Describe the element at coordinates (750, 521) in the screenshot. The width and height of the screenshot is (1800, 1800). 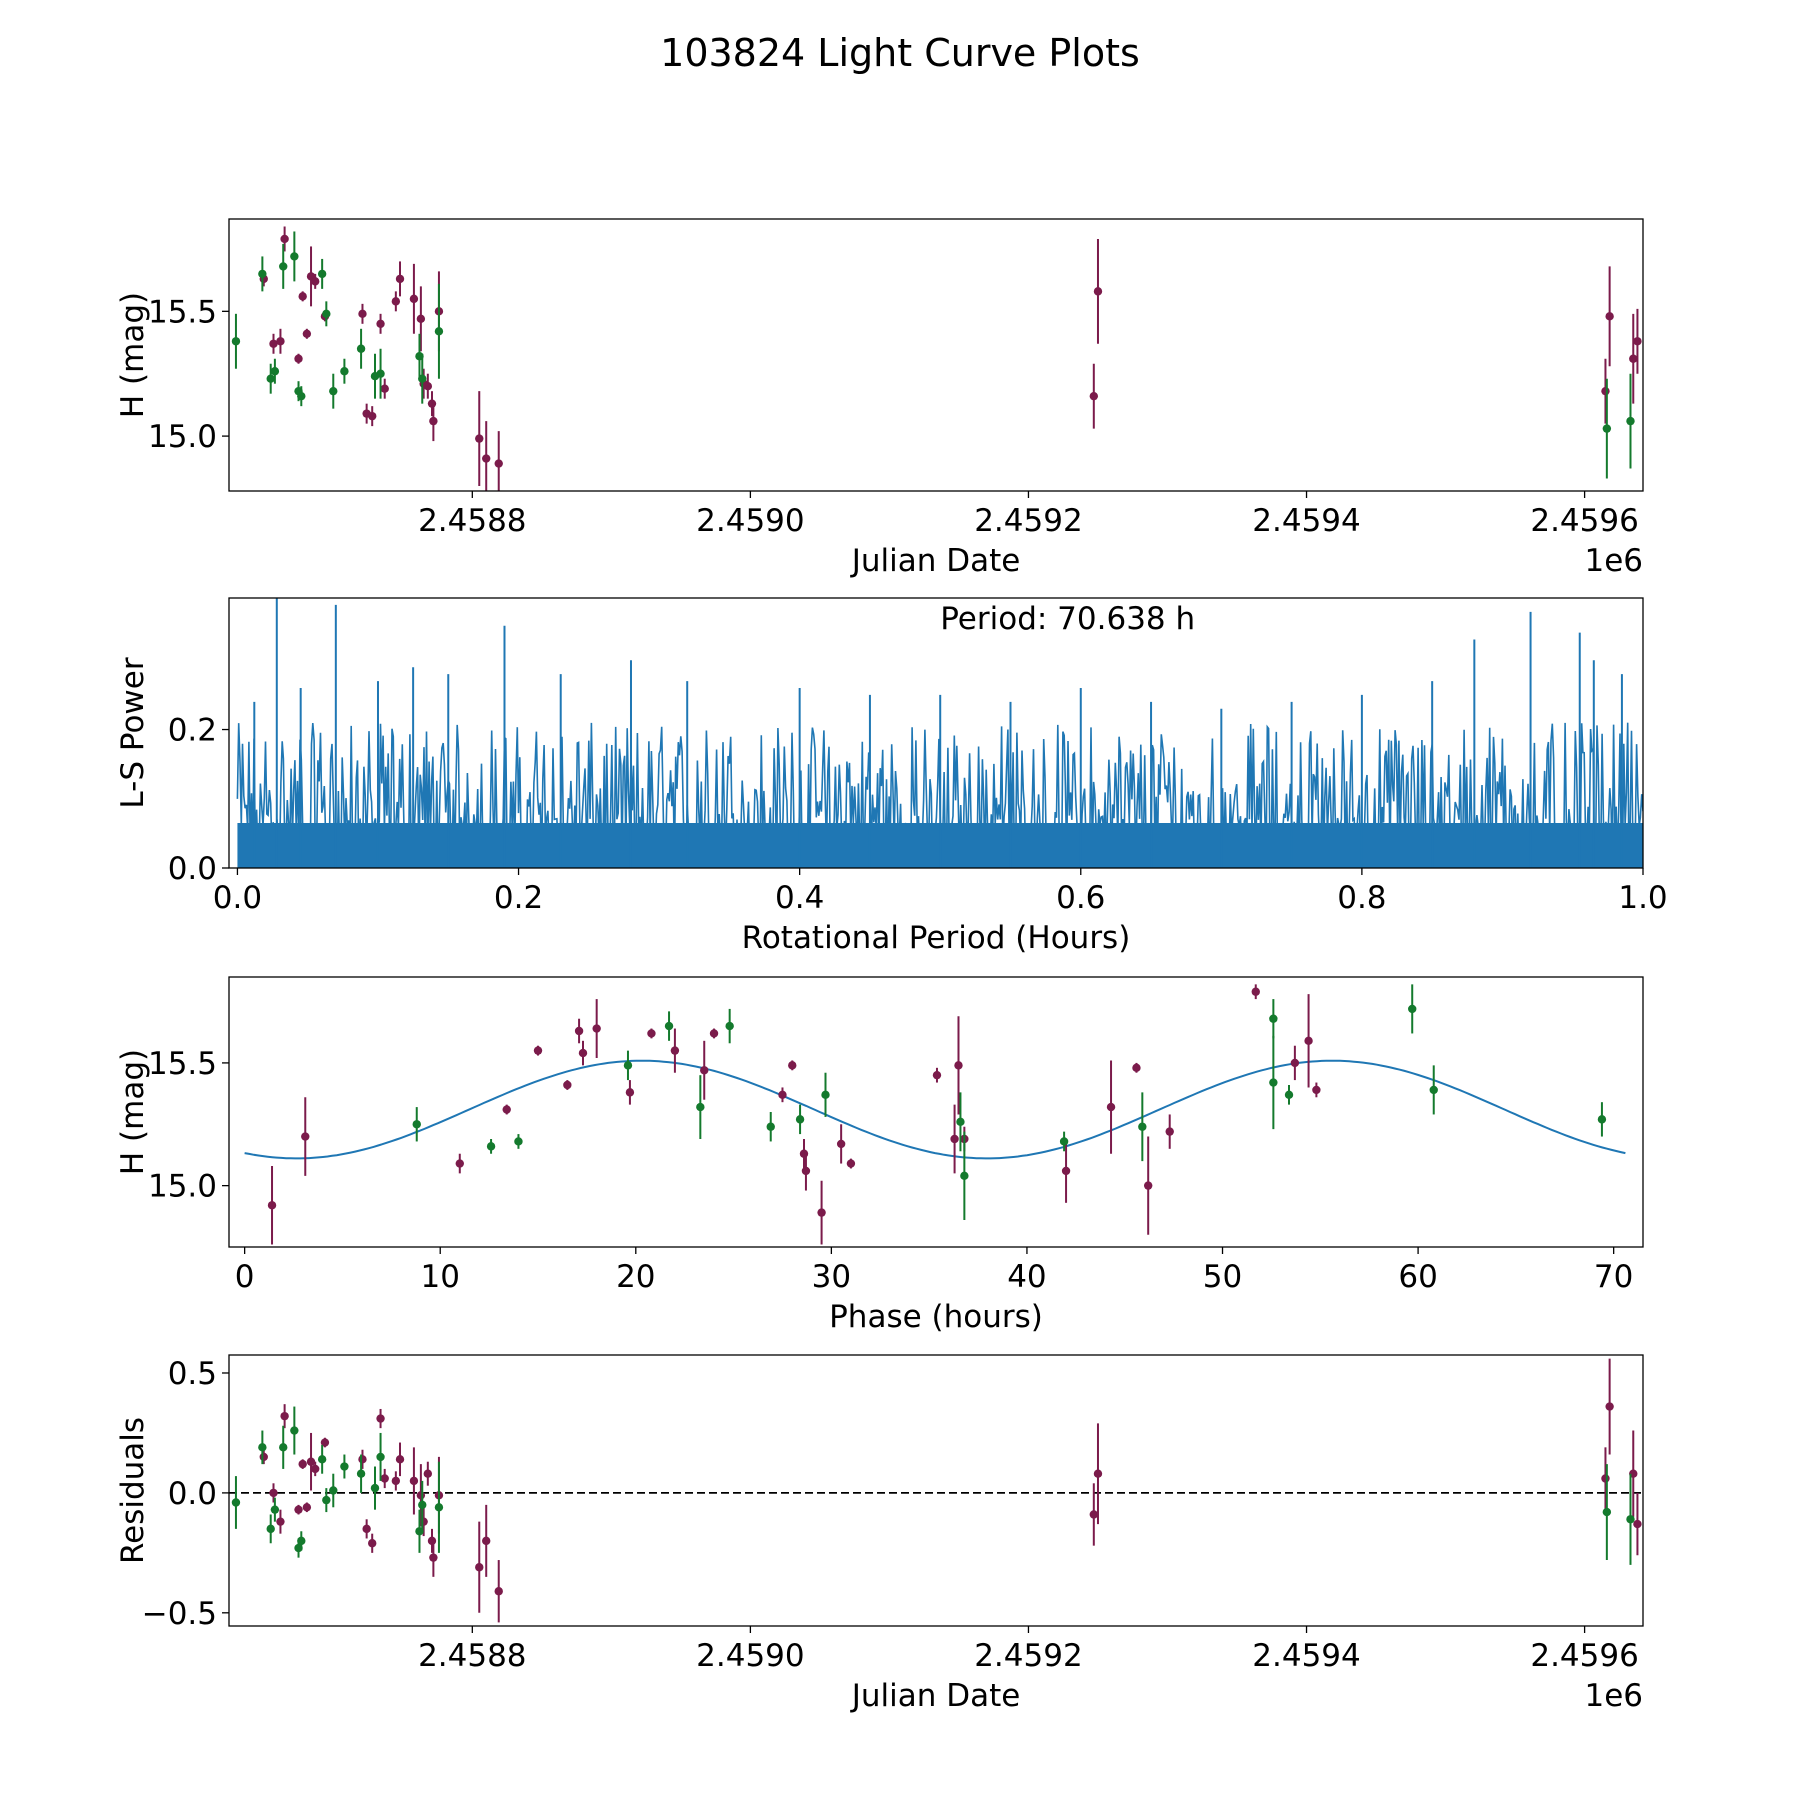
I see `x-tick-label: 2.4590` at that location.